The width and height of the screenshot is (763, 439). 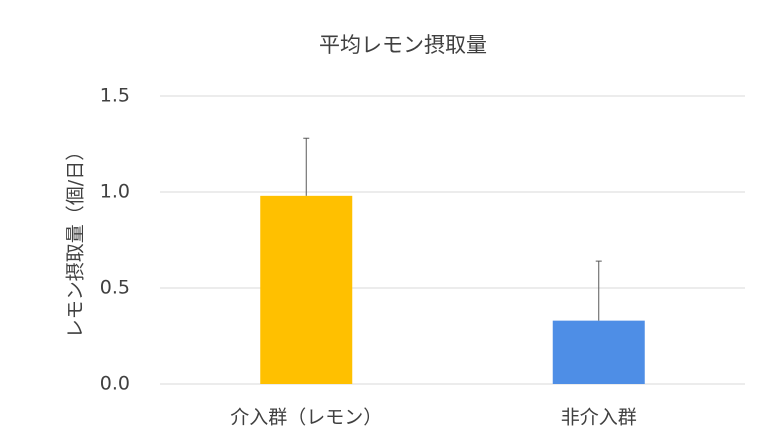 I want to click on y-tick-label: 0.0, so click(x=115, y=384).